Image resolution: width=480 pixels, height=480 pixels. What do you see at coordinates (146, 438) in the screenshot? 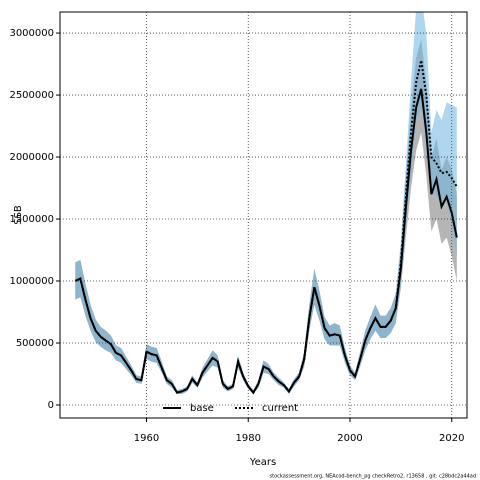
I see `x-tick-label: 1960` at bounding box center [146, 438].